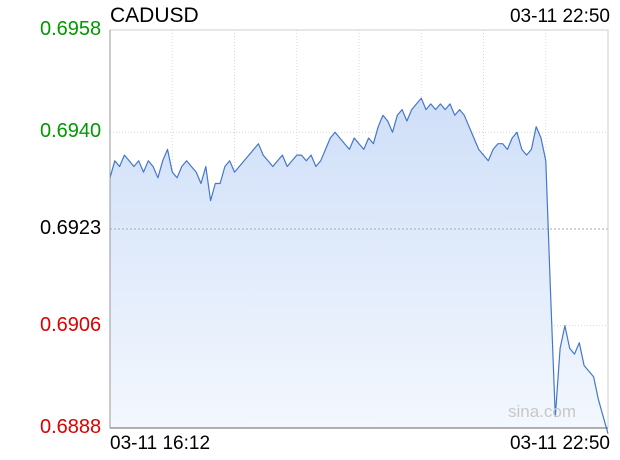 The image size is (620, 460). What do you see at coordinates (559, 16) in the screenshot?
I see `header-datetime: 03-11 22:50` at bounding box center [559, 16].